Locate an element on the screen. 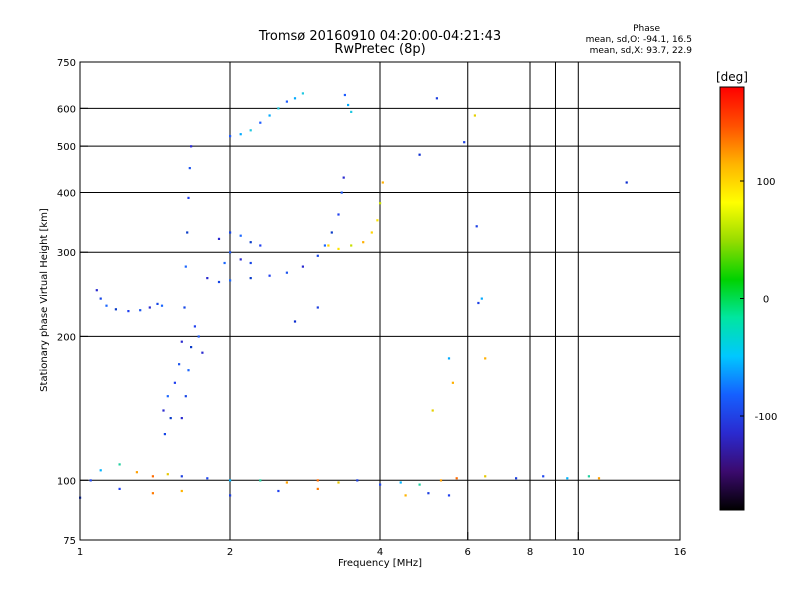 The width and height of the screenshot is (800, 600). colorbar: [deg] 100 0 -100 is located at coordinates (746, 290).